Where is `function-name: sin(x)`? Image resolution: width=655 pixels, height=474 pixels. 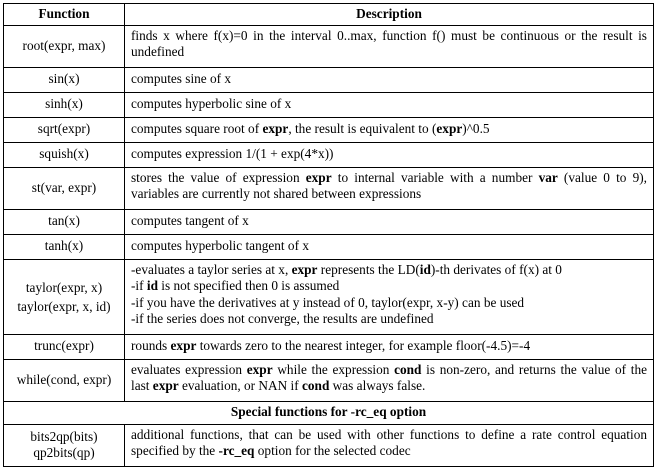 function-name: sin(x) is located at coordinates (64, 79).